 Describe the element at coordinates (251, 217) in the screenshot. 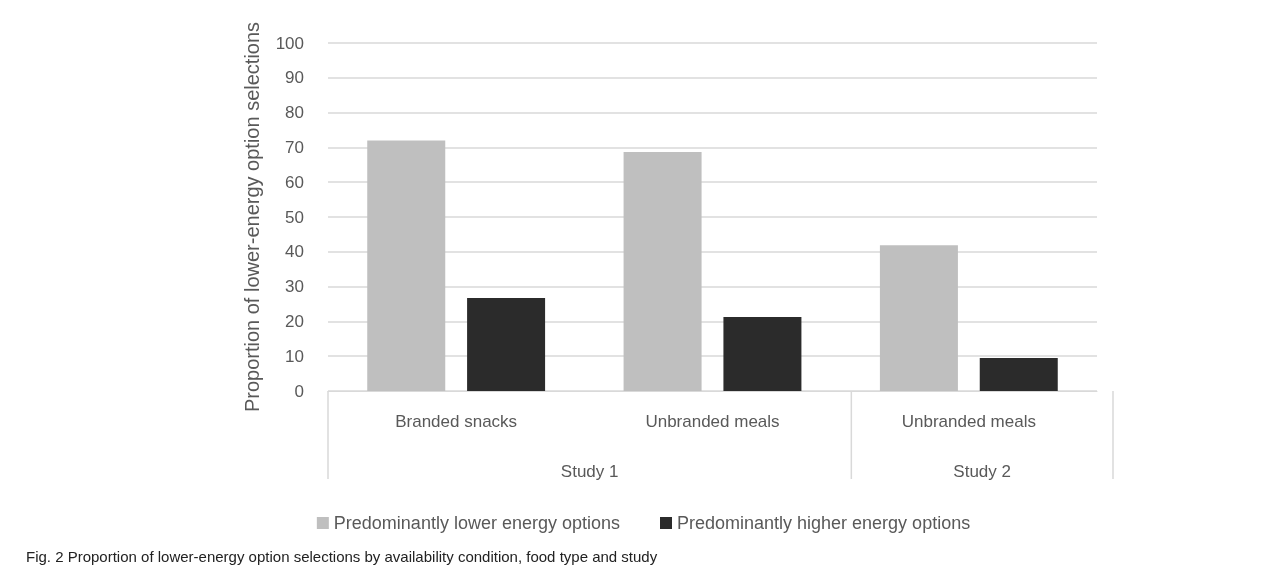

I see `y-axis-title: Proportion of lower-energy option selections` at that location.